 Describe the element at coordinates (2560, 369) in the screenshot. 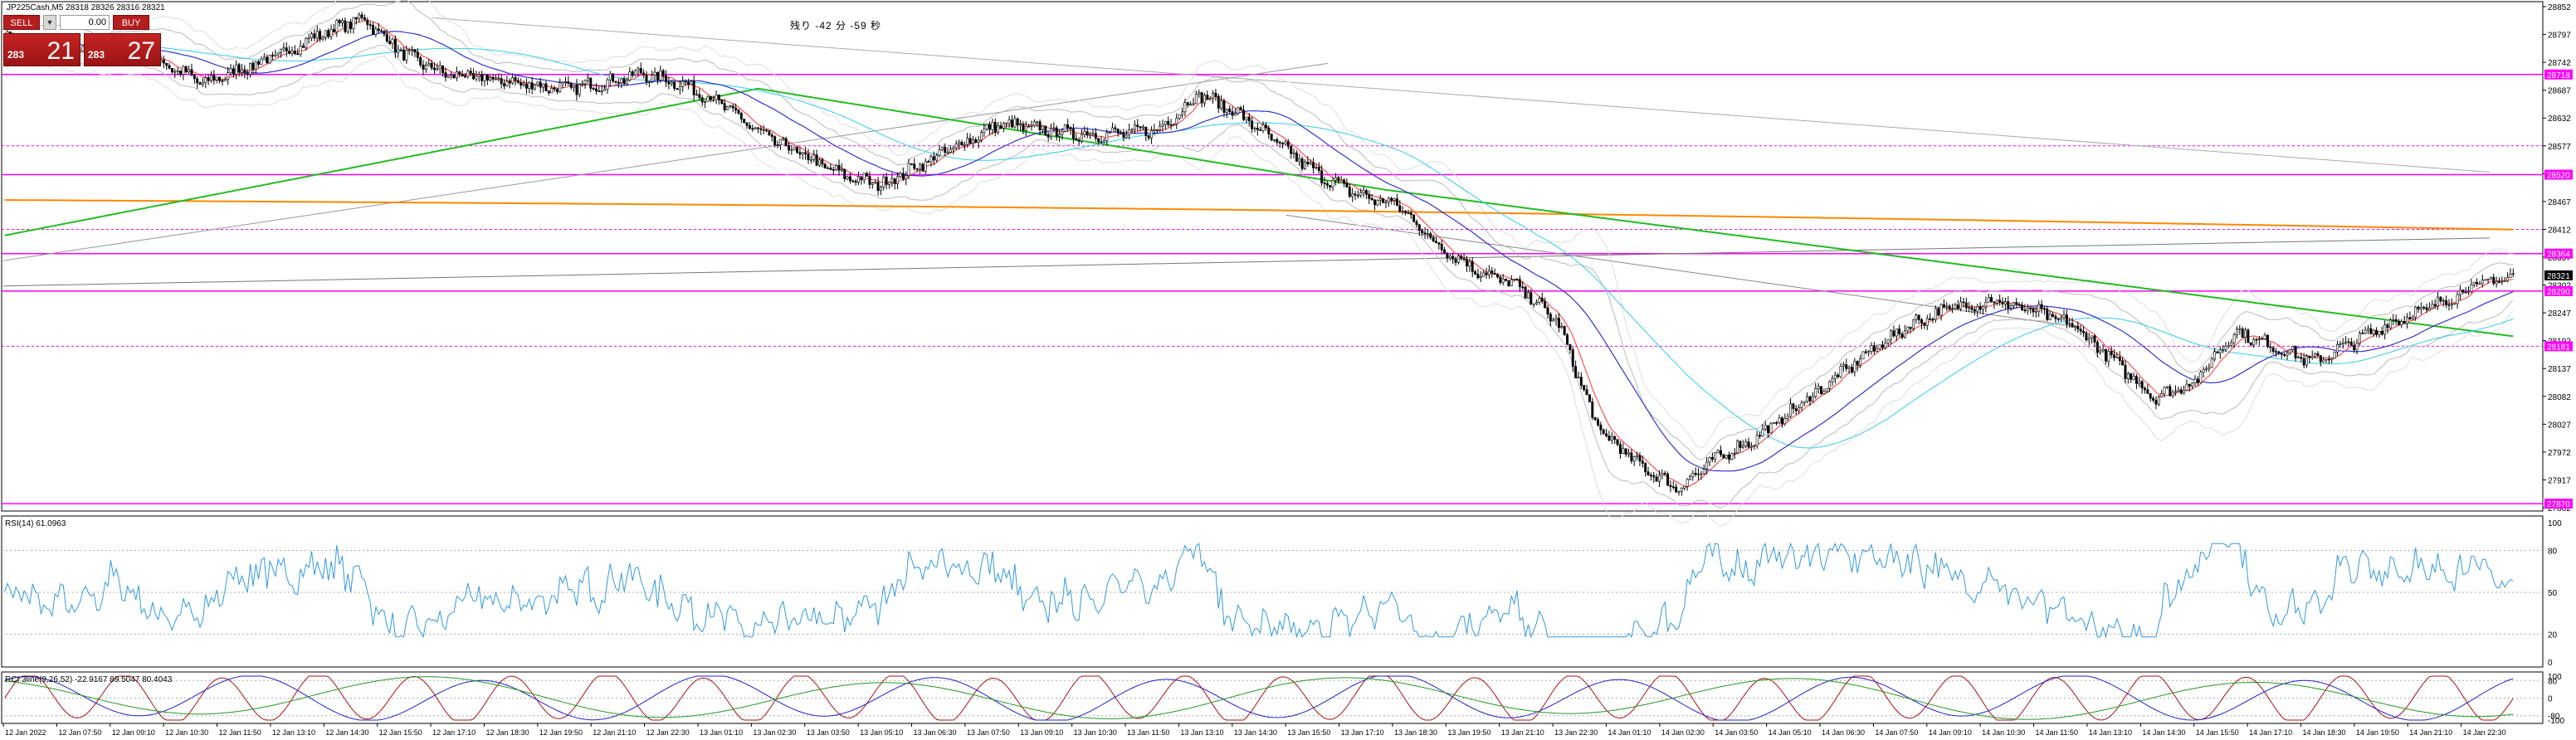

I see `price-axis-label: 28137` at that location.